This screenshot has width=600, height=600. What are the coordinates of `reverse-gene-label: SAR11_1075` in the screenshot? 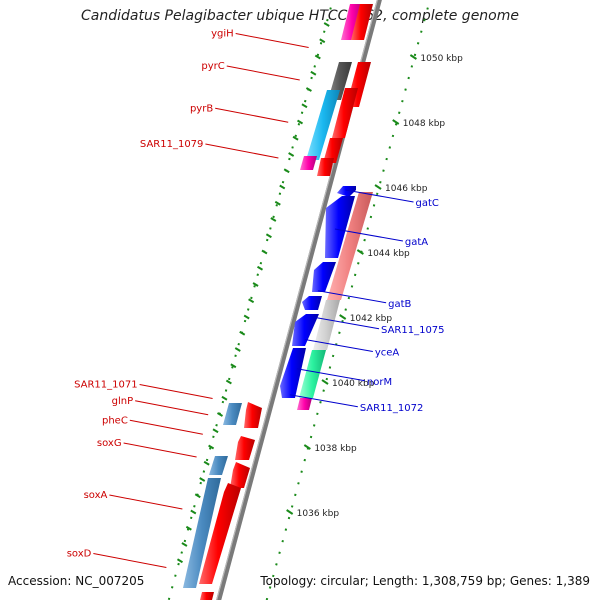 It's located at (413, 330).